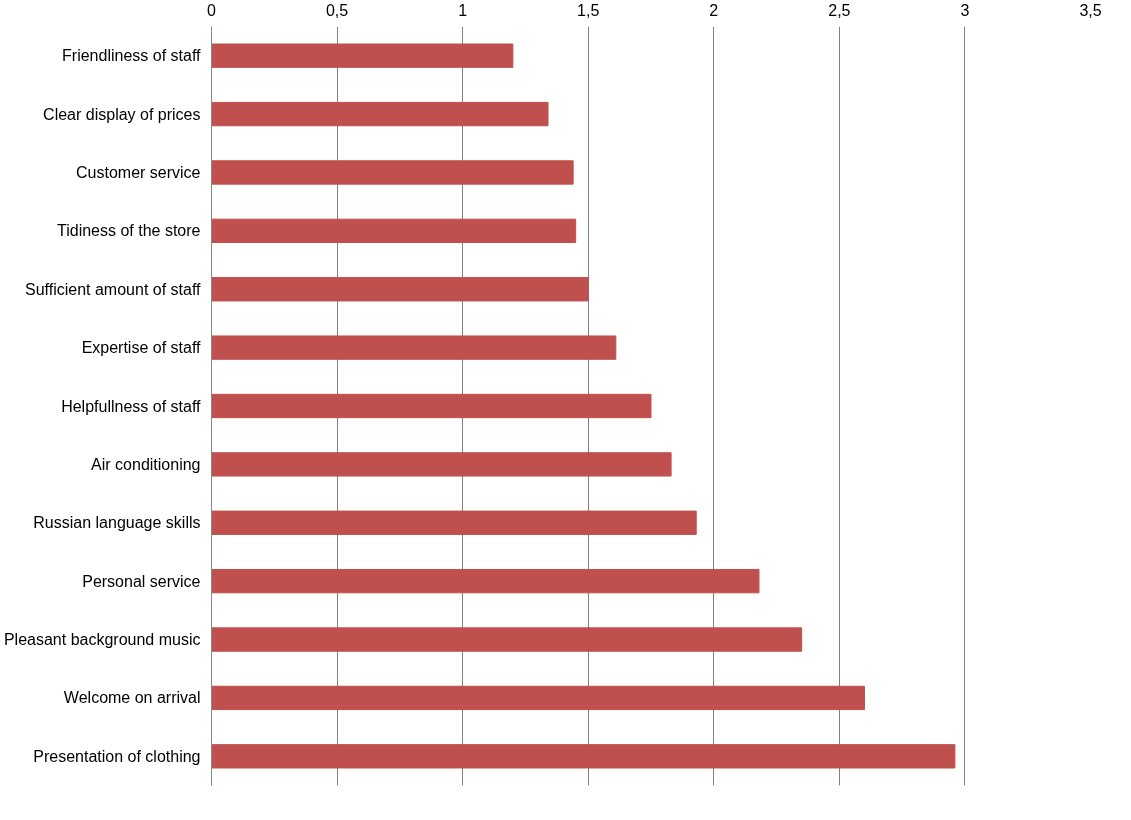 The width and height of the screenshot is (1131, 820). I want to click on y-tick-label: Air conditioning, so click(146, 464).